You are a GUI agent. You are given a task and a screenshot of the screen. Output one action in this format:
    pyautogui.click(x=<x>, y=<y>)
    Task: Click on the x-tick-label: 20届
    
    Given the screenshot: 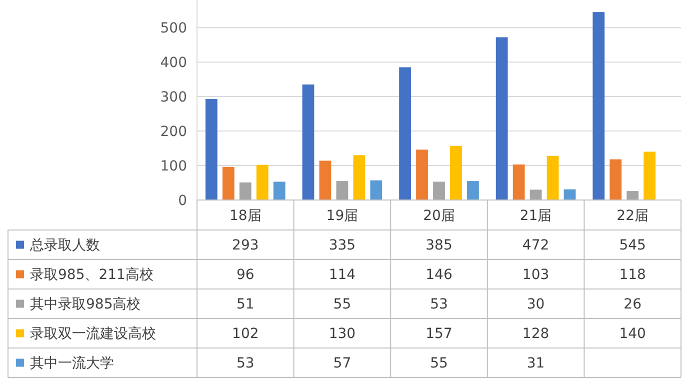 What is the action you would take?
    pyautogui.click(x=439, y=216)
    